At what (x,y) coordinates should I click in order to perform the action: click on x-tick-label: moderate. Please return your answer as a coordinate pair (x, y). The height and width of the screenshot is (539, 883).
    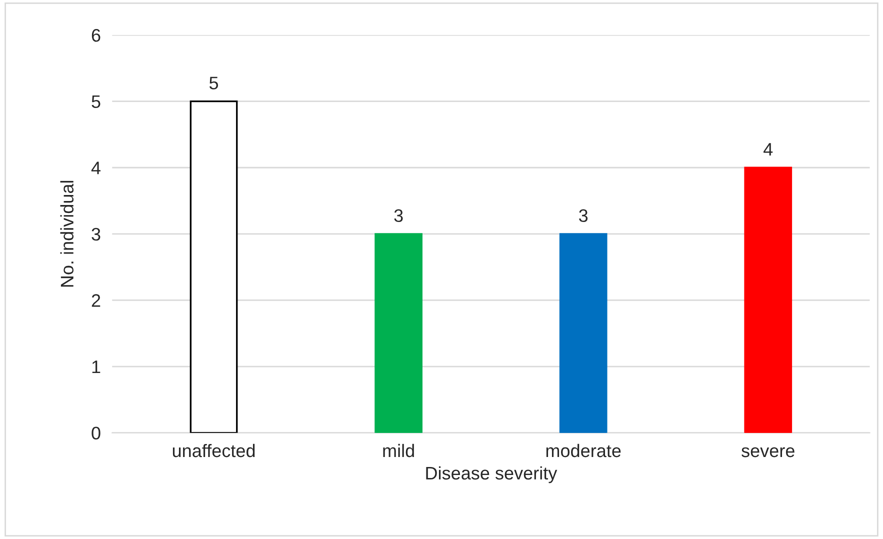
    Looking at the image, I should click on (583, 451).